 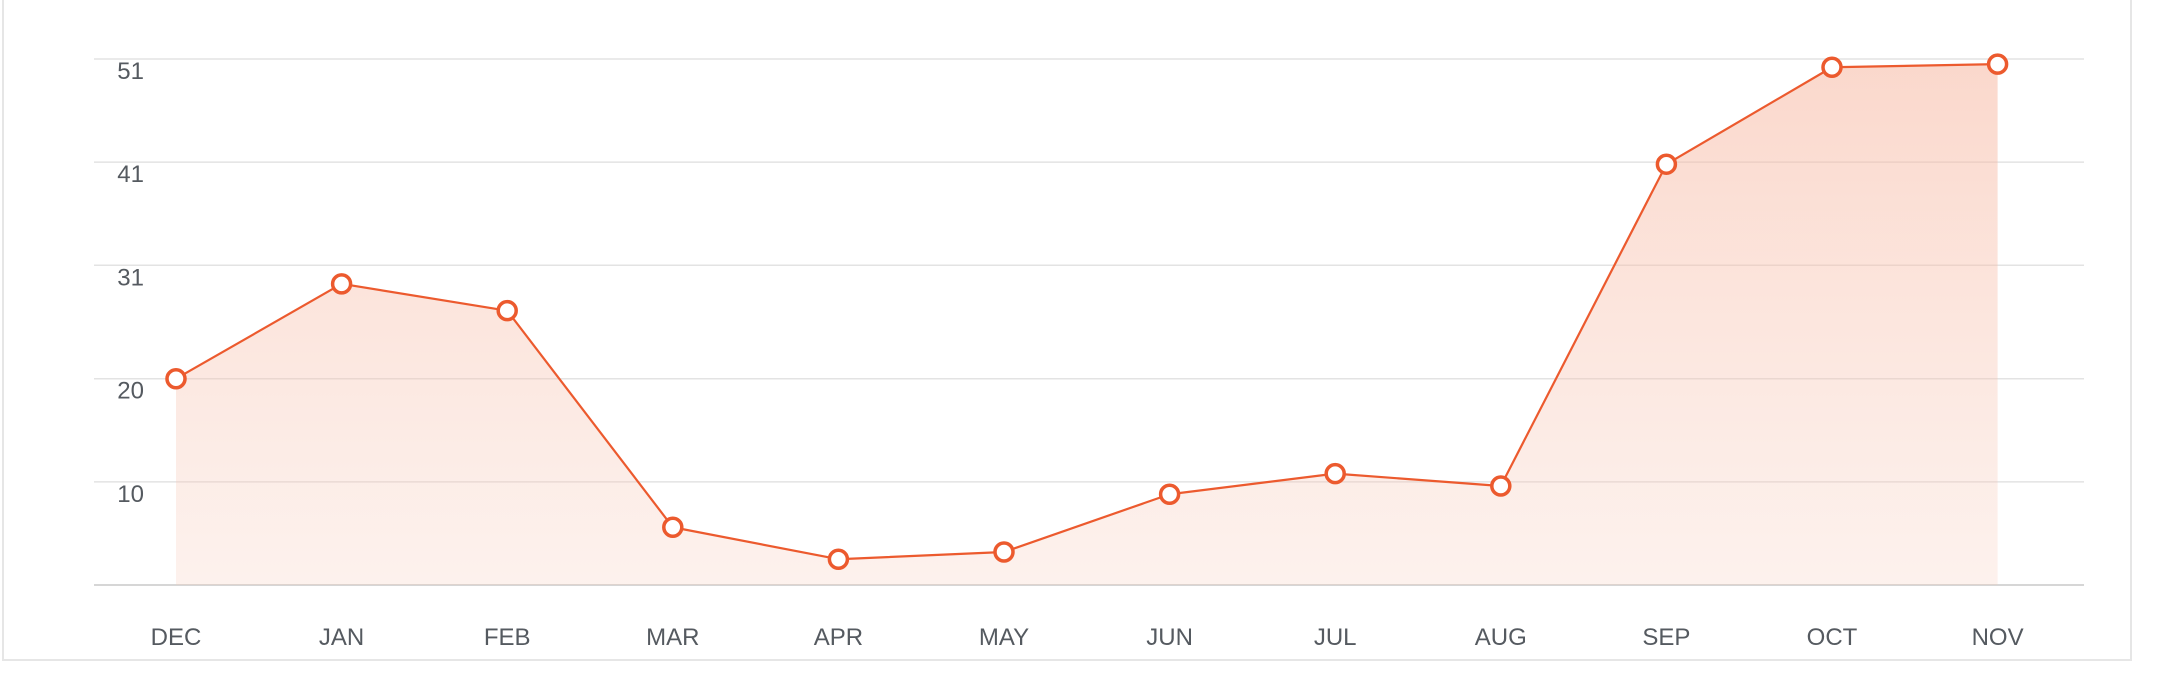 I want to click on data-point-sep, so click(x=1666, y=164).